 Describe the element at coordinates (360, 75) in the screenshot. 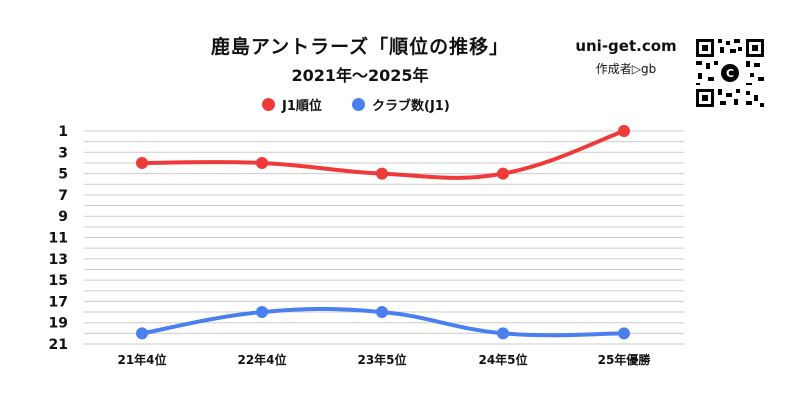

I see `chart-subtitle: 2021年〜2025年` at that location.